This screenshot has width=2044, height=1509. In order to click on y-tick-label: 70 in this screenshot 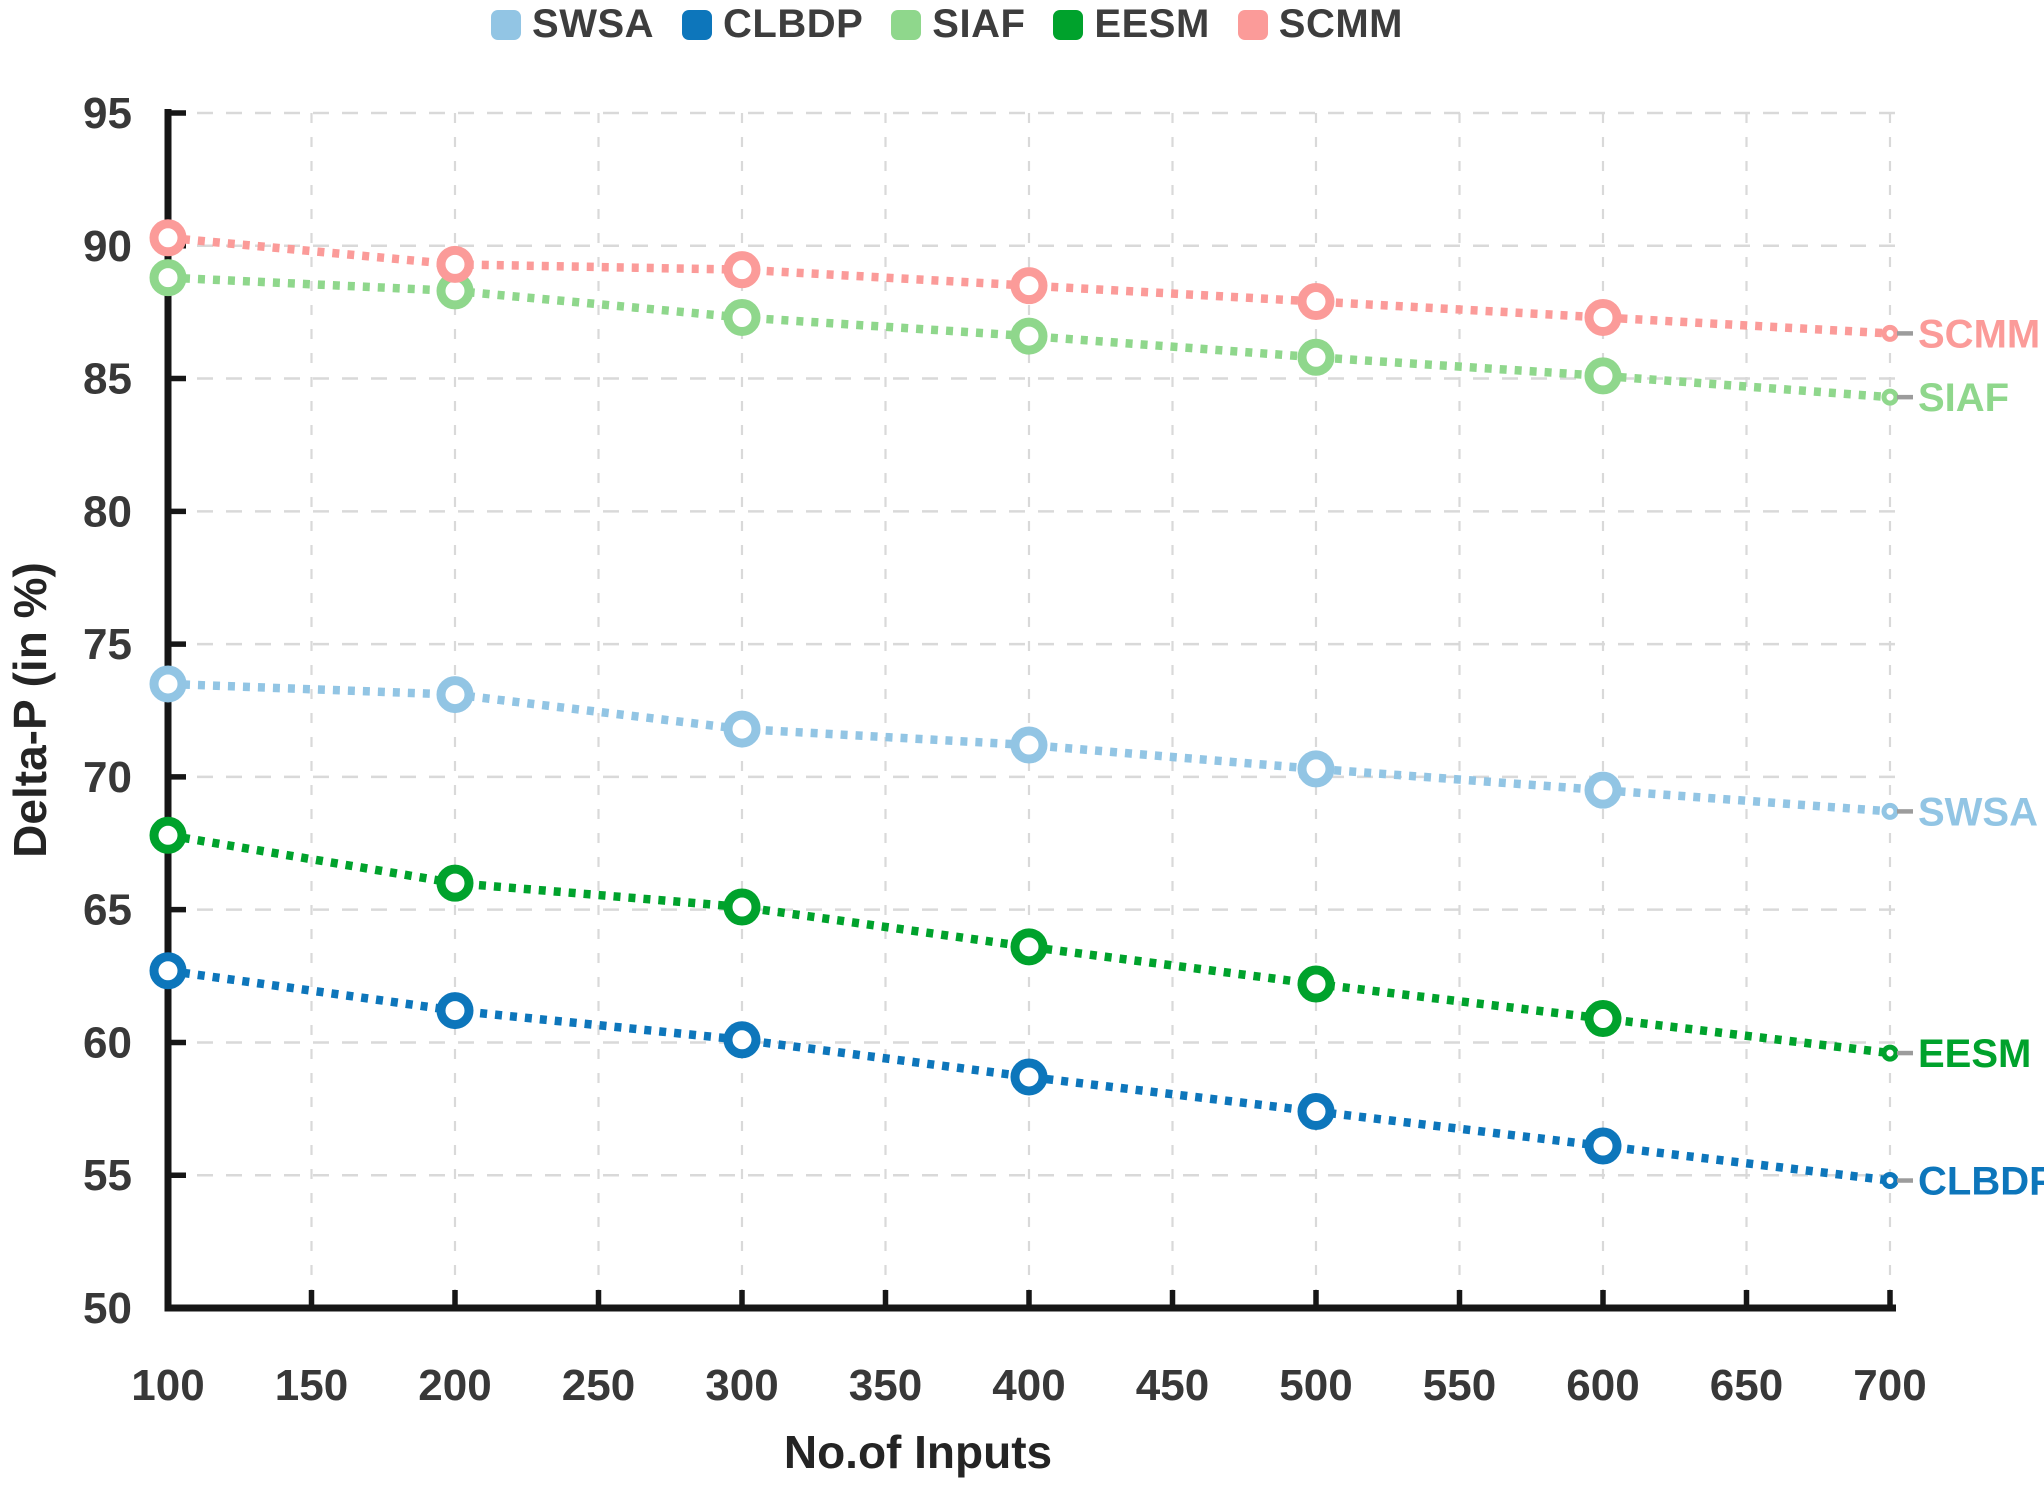, I will do `click(107, 777)`.